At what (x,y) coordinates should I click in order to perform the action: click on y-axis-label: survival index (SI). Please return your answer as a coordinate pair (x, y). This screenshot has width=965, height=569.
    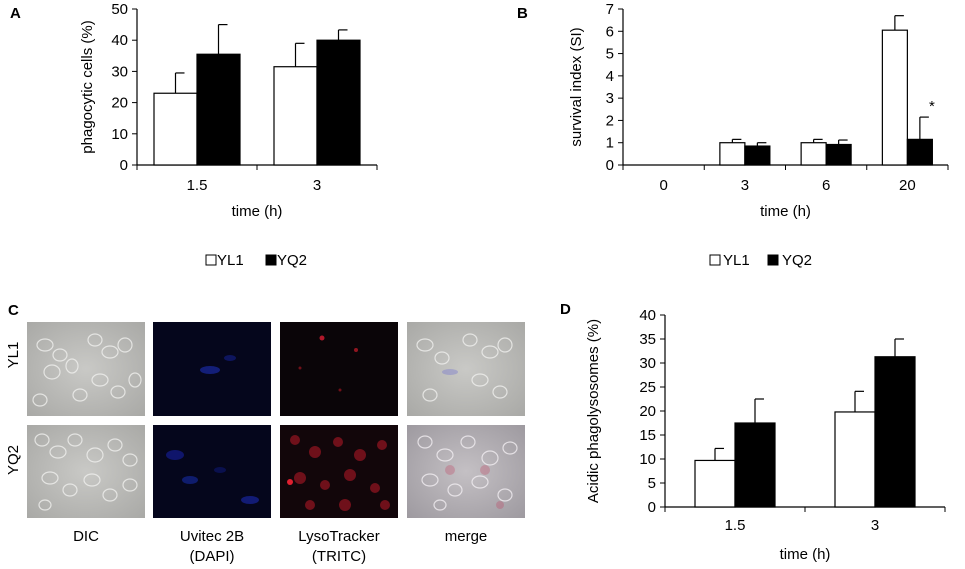
    Looking at the image, I should click on (576, 86).